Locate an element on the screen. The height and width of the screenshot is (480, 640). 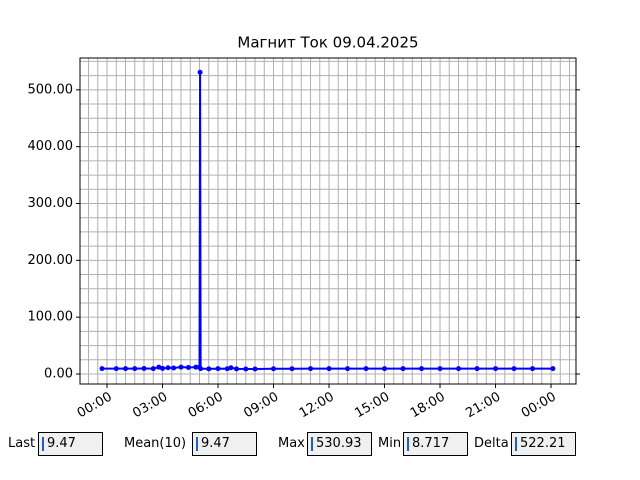
x-tick-label: 03:00 is located at coordinates (150, 406).